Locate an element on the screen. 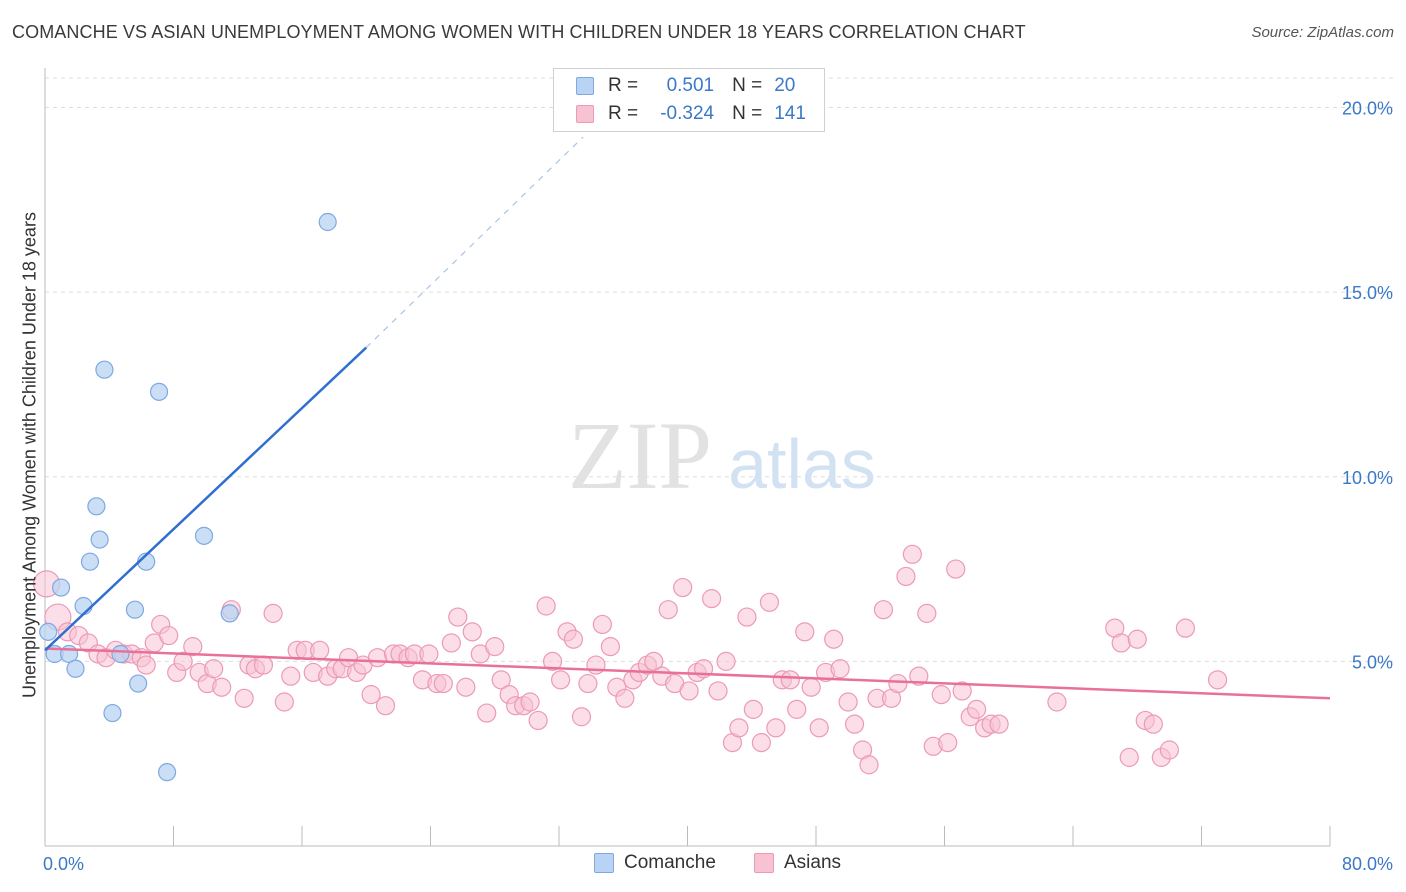  watermark: ZIP atlas is located at coordinates (722, 455).